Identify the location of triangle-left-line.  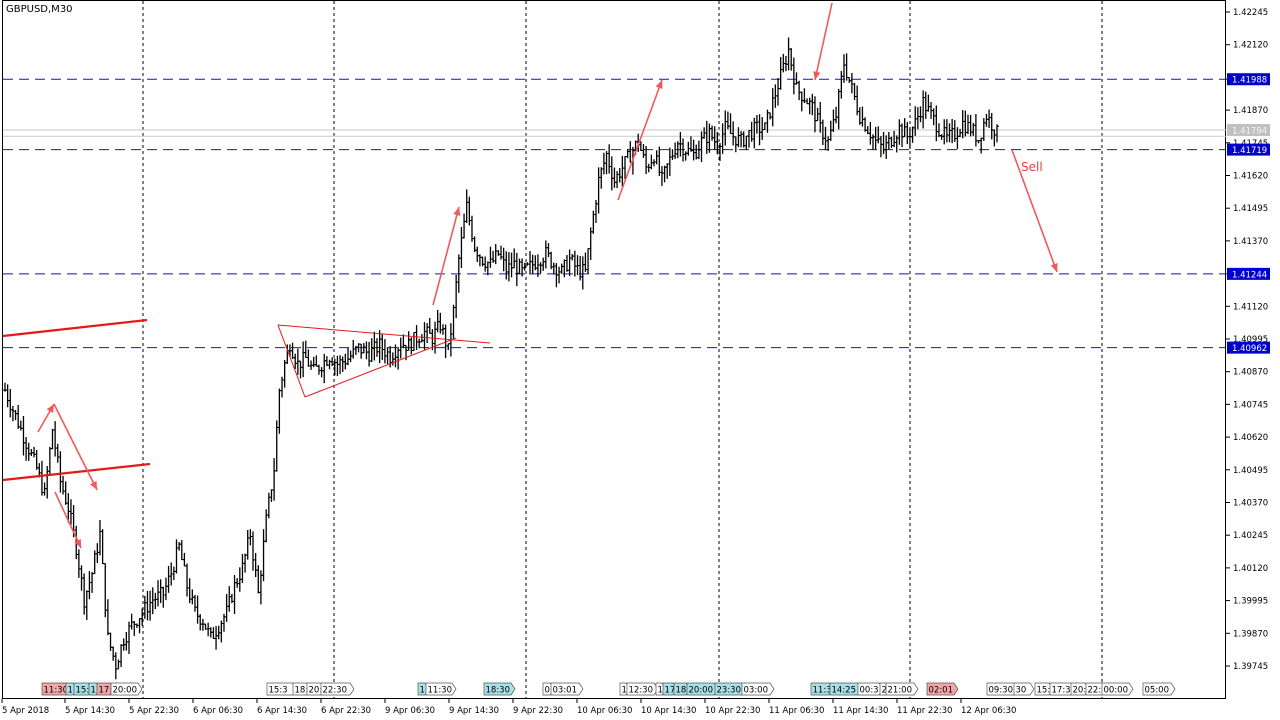
(291, 361).